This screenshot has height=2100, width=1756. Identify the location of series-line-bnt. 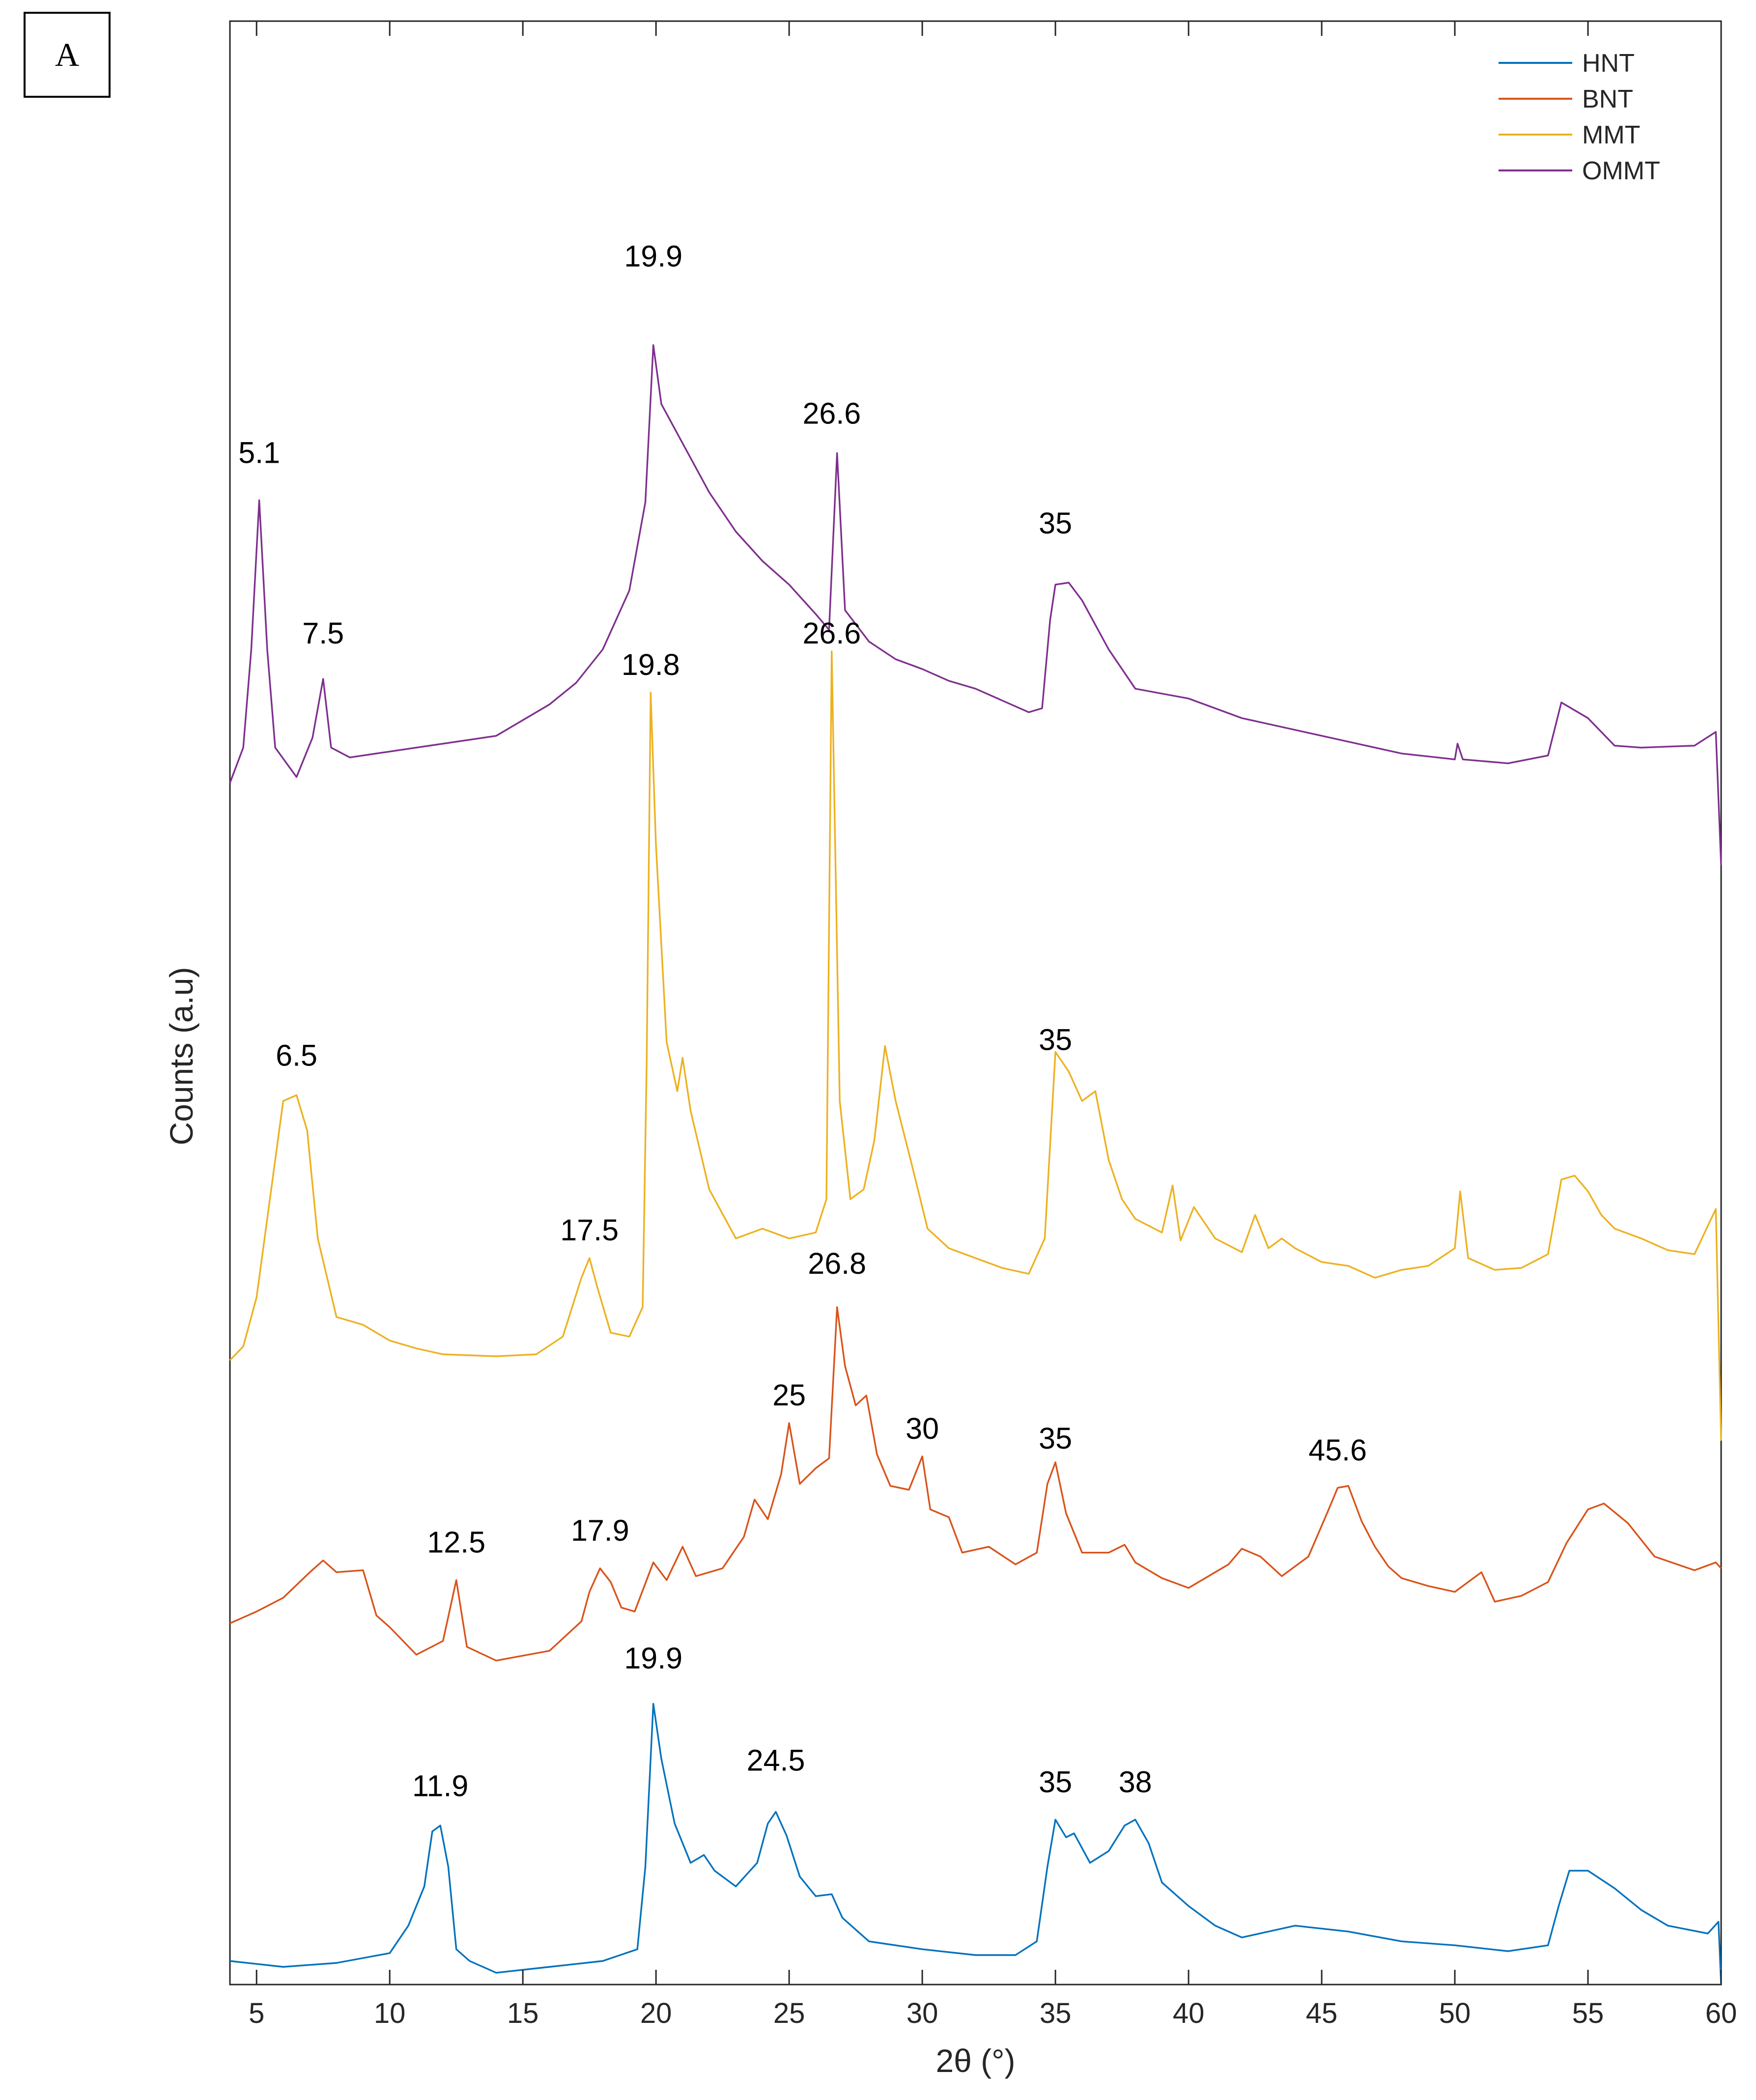
(975, 1484).